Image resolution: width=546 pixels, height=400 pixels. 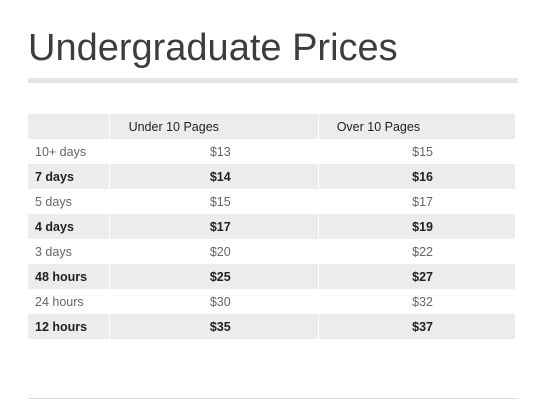 What do you see at coordinates (69, 301) in the screenshot?
I see `deadline-cell: 24 hours` at bounding box center [69, 301].